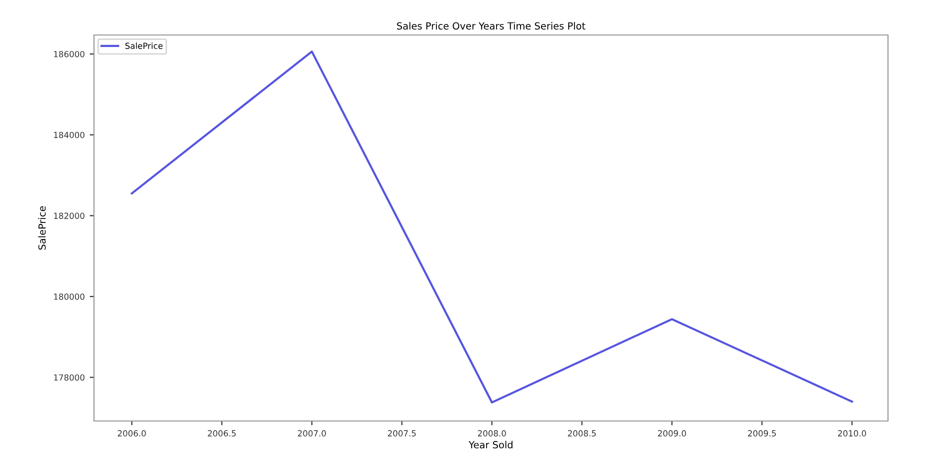 This screenshot has width=926, height=457. Describe the element at coordinates (582, 433) in the screenshot. I see `x-tick-label: 2008.5` at that location.